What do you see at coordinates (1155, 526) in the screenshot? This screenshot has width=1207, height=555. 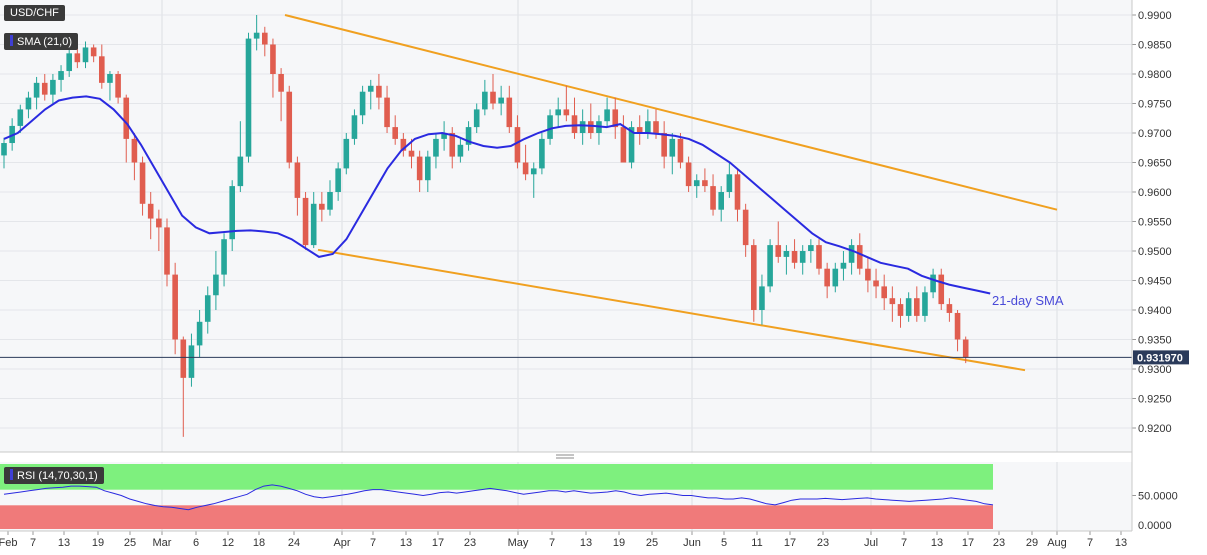 I see `rsi-tick-label-zero: 0.0000` at bounding box center [1155, 526].